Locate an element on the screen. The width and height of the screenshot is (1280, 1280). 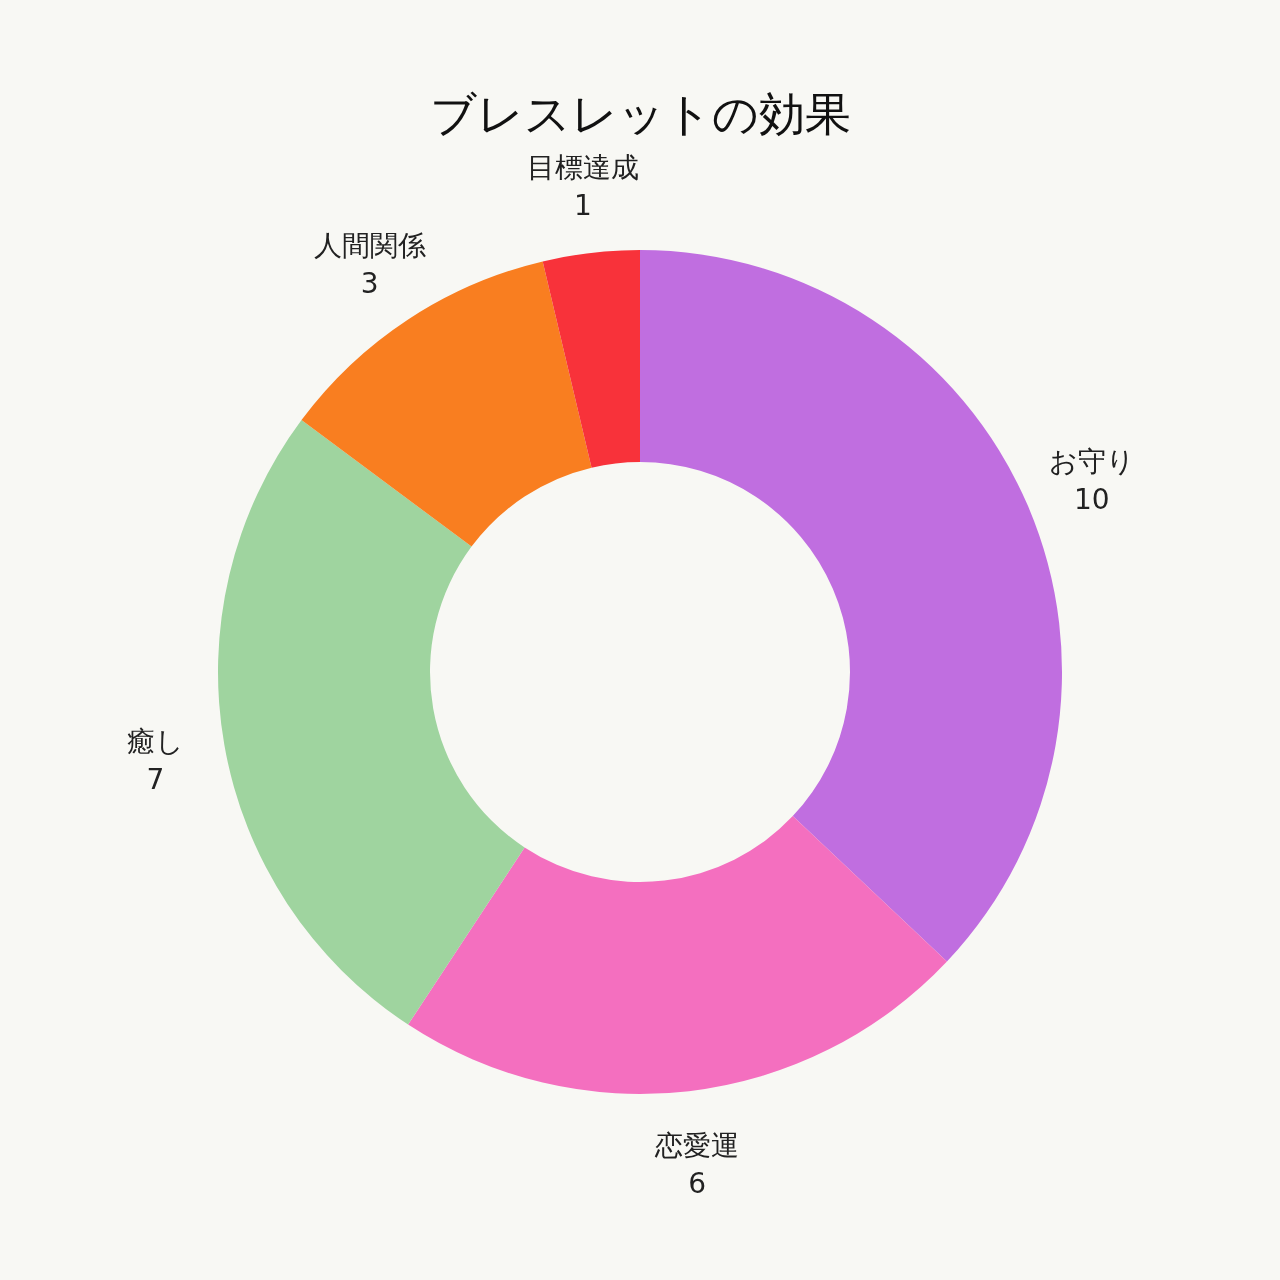
slice-label: 恋愛運 is located at coordinates (697, 1145).